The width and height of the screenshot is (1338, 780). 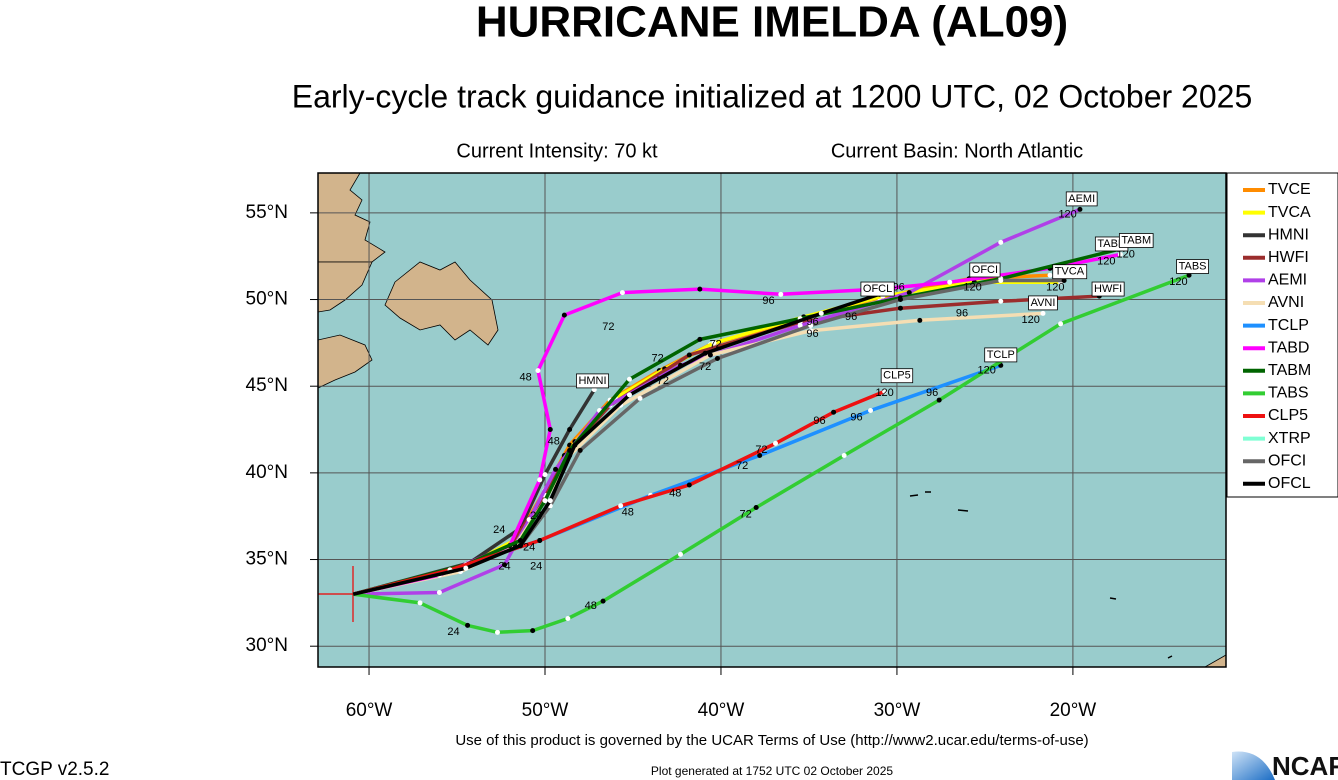 I want to click on y-tick-label: 50°N, so click(x=267, y=299).